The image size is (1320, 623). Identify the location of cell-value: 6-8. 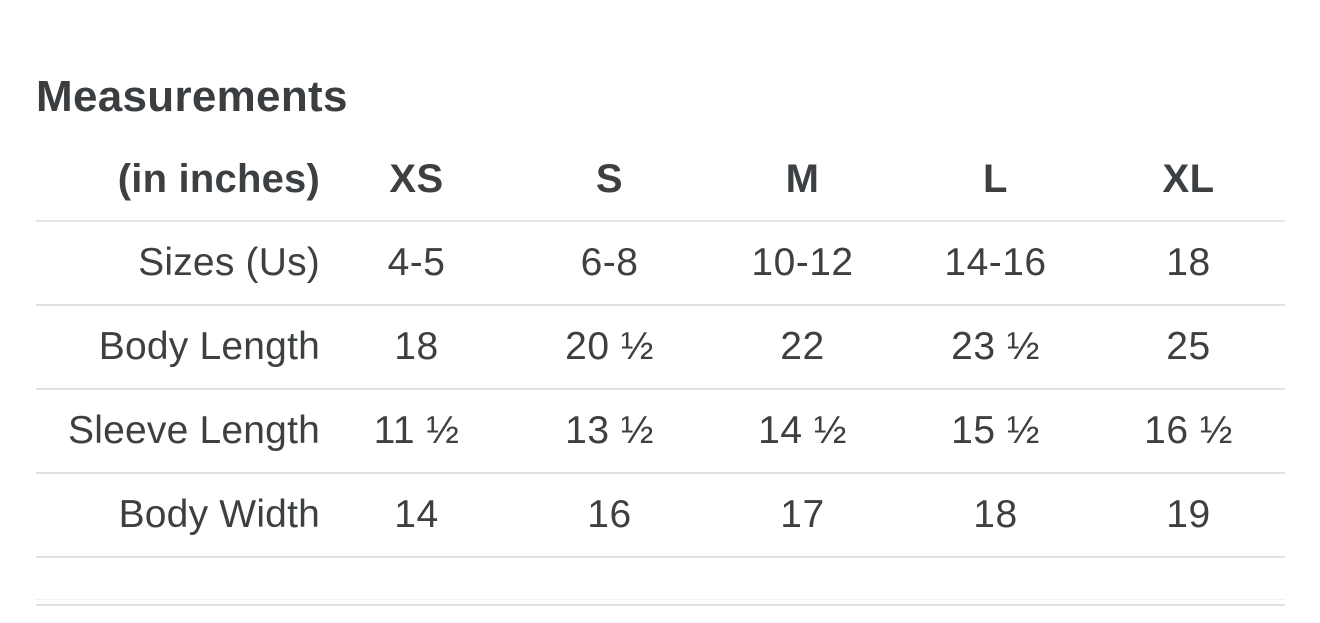
(609, 262).